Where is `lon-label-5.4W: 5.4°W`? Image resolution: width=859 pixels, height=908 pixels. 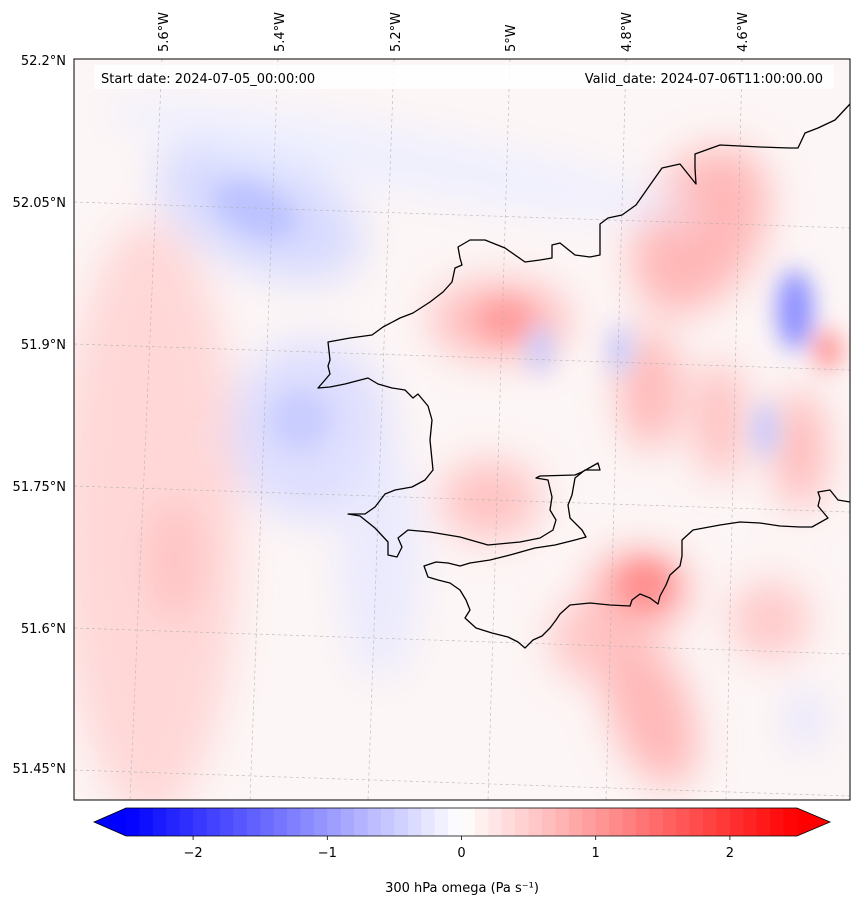
lon-label-5.4W: 5.4°W is located at coordinates (280, 32).